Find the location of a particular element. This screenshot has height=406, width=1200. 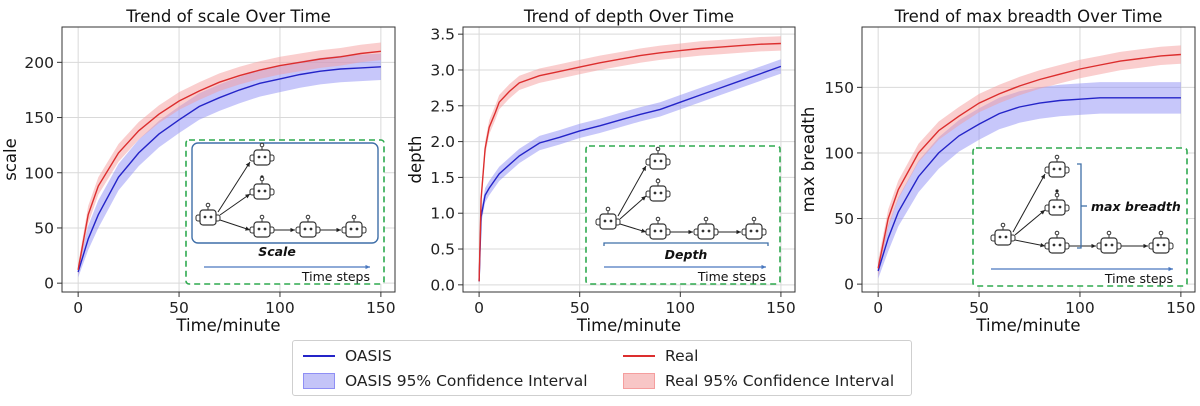

legend-swatch-real-ci is located at coordinates (639, 381).